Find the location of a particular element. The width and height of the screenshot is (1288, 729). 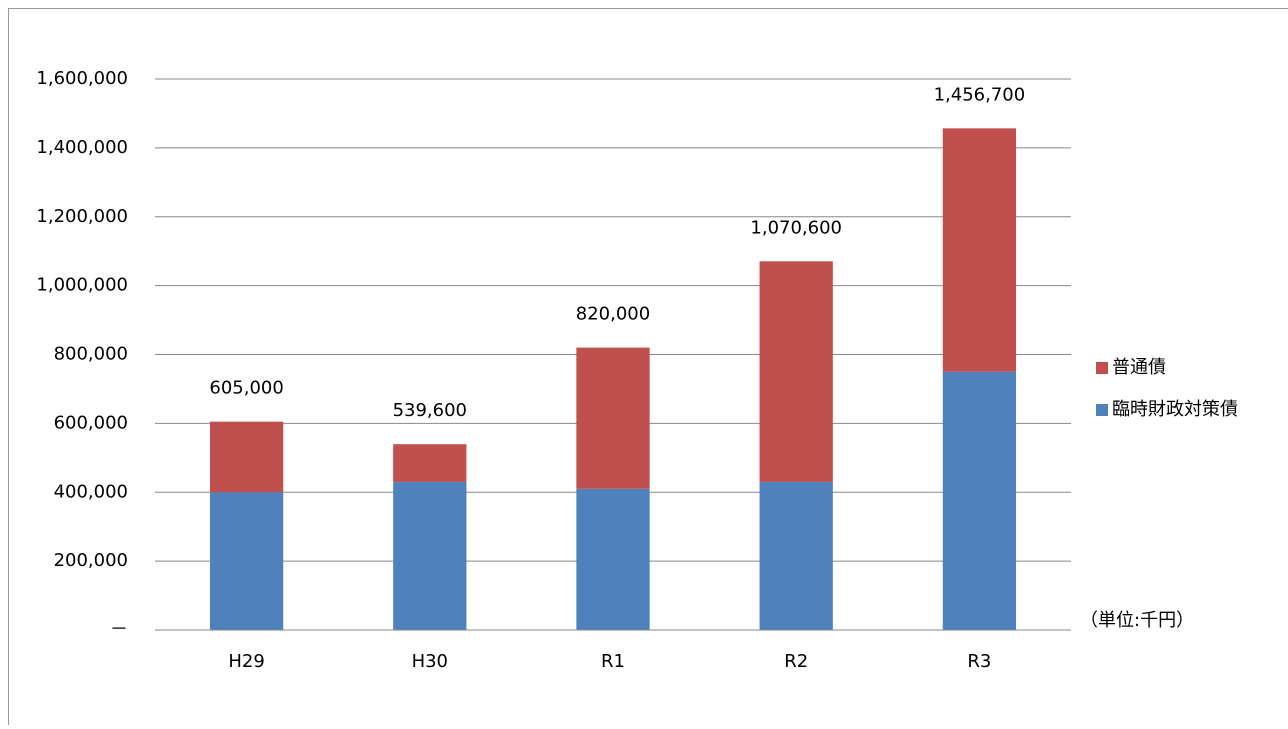

y-tick-label: 800,000 is located at coordinates (91, 354).